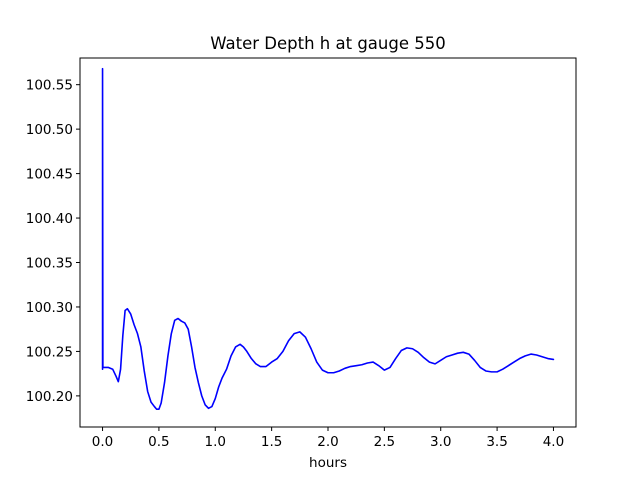  What do you see at coordinates (49, 352) in the screenshot?
I see `y-tick-label: 100.25` at bounding box center [49, 352].